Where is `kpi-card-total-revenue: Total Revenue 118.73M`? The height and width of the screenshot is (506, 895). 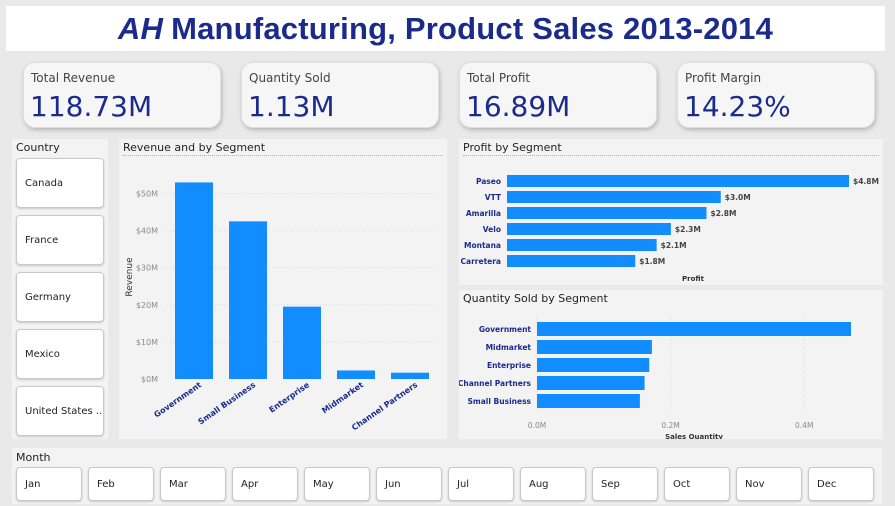
kpi-card-total-revenue: Total Revenue 118.73M is located at coordinates (122, 95).